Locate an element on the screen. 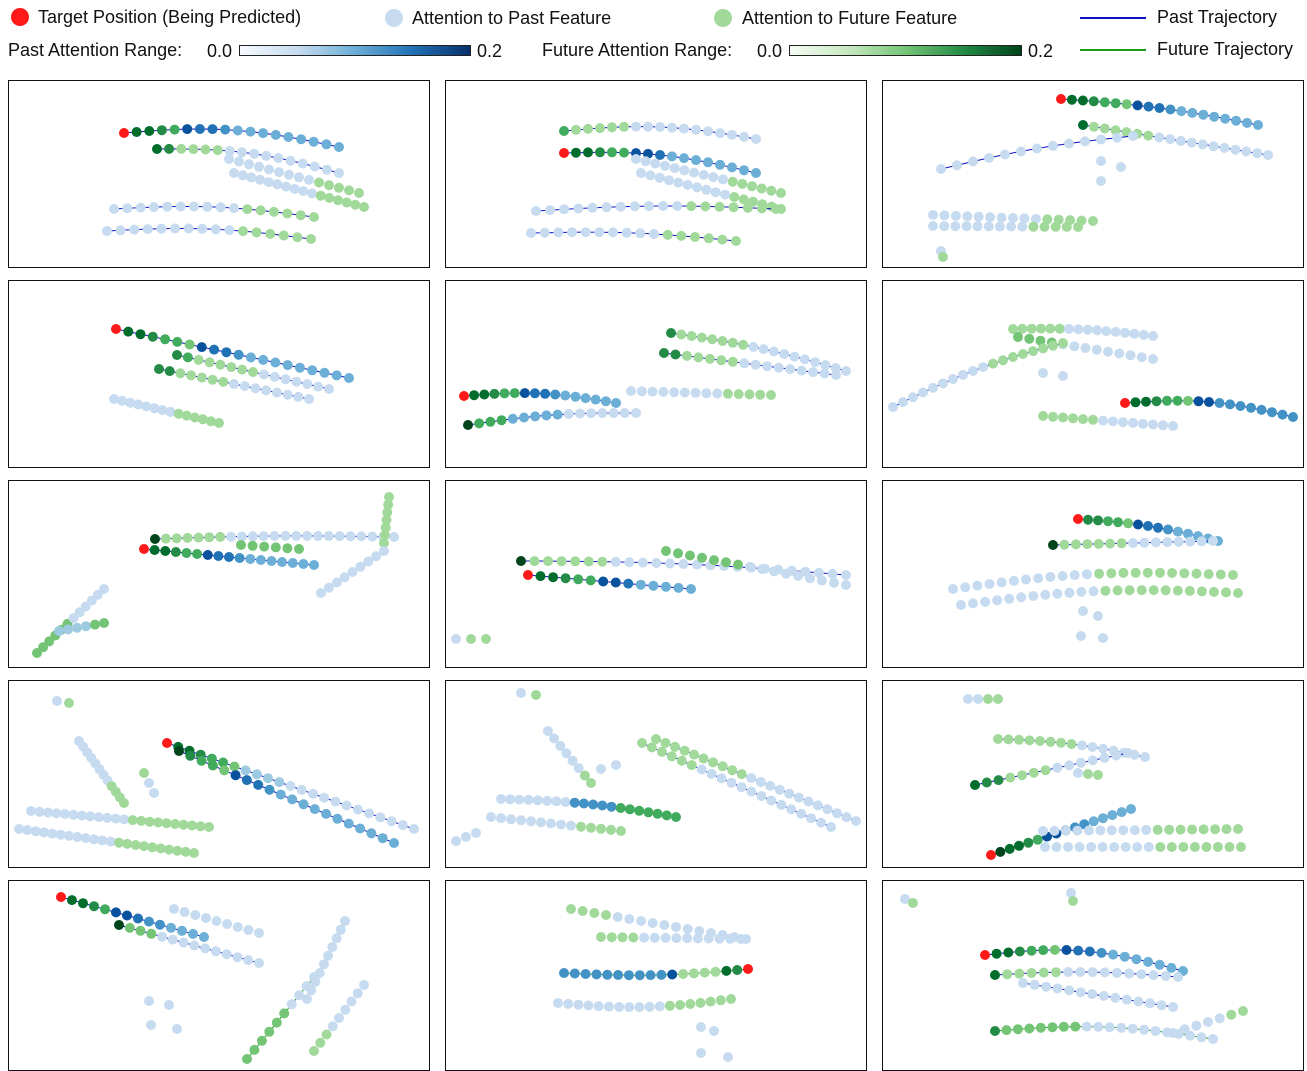 This screenshot has width=1307, height=1071. past-range-max: 0.2 is located at coordinates (490, 51).